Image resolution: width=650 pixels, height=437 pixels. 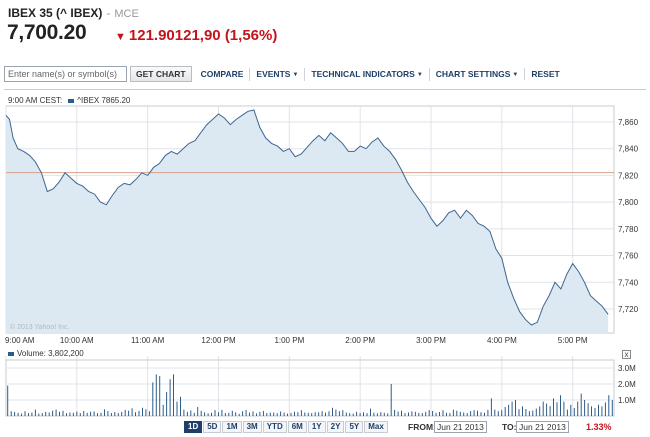 What do you see at coordinates (120, 37) in the screenshot?
I see `down-arrow-icon: ▼` at bounding box center [120, 37].